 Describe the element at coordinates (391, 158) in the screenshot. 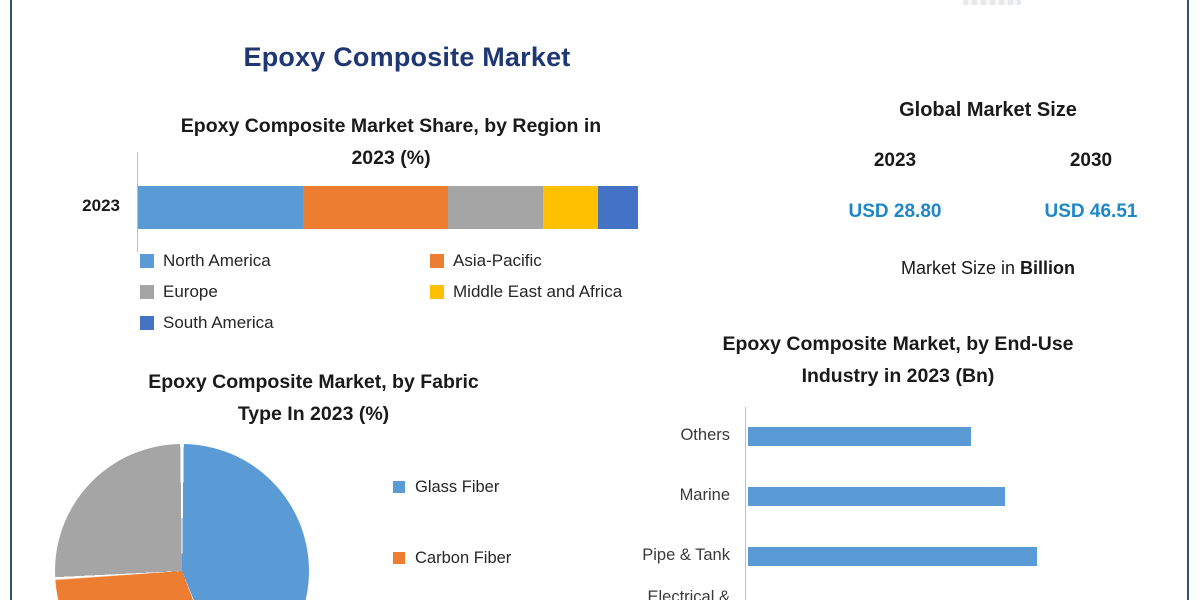

I see `region-chart-title-line2: 2023 (%)` at that location.